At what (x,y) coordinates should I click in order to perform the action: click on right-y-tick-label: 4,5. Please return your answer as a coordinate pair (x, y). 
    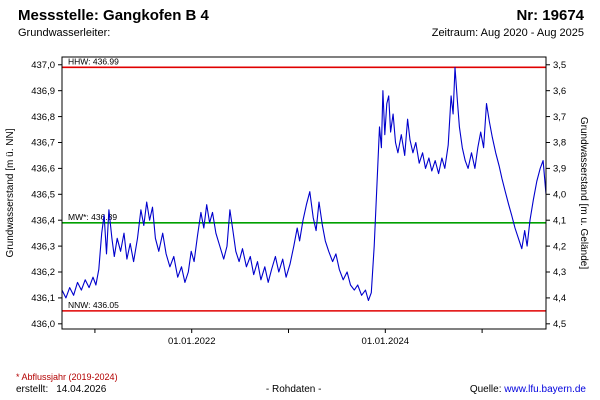
    Looking at the image, I should click on (559, 324).